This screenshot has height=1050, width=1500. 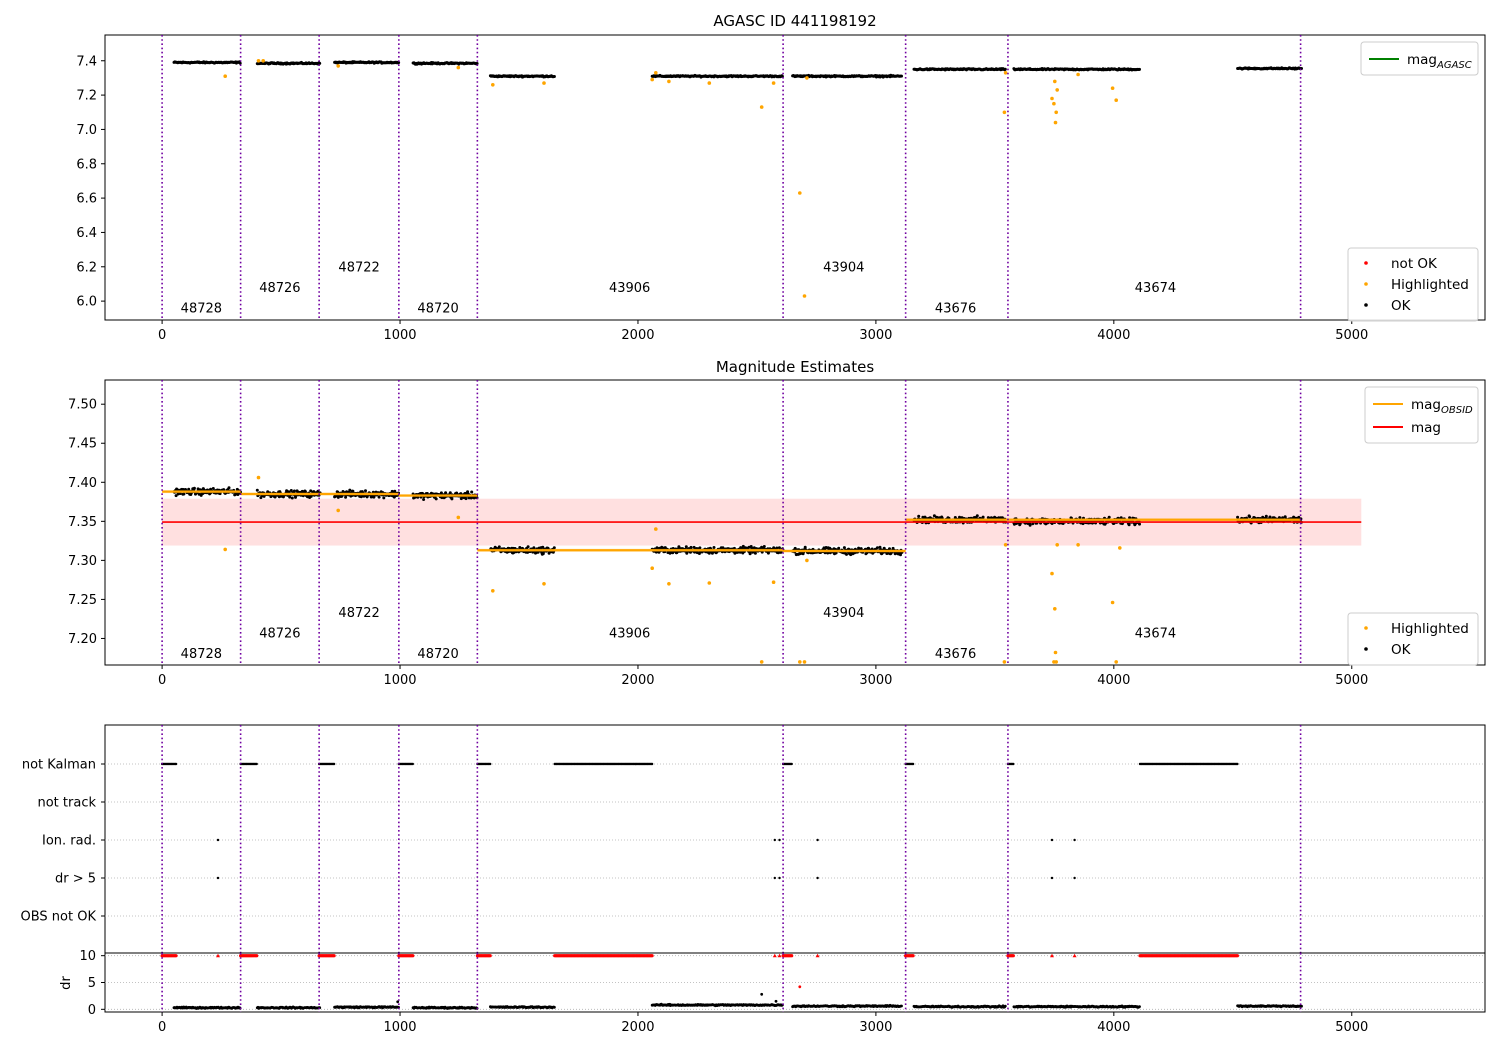 What do you see at coordinates (1457, 410) in the screenshot?
I see `legend-label-subscript: OBSID` at bounding box center [1457, 410].